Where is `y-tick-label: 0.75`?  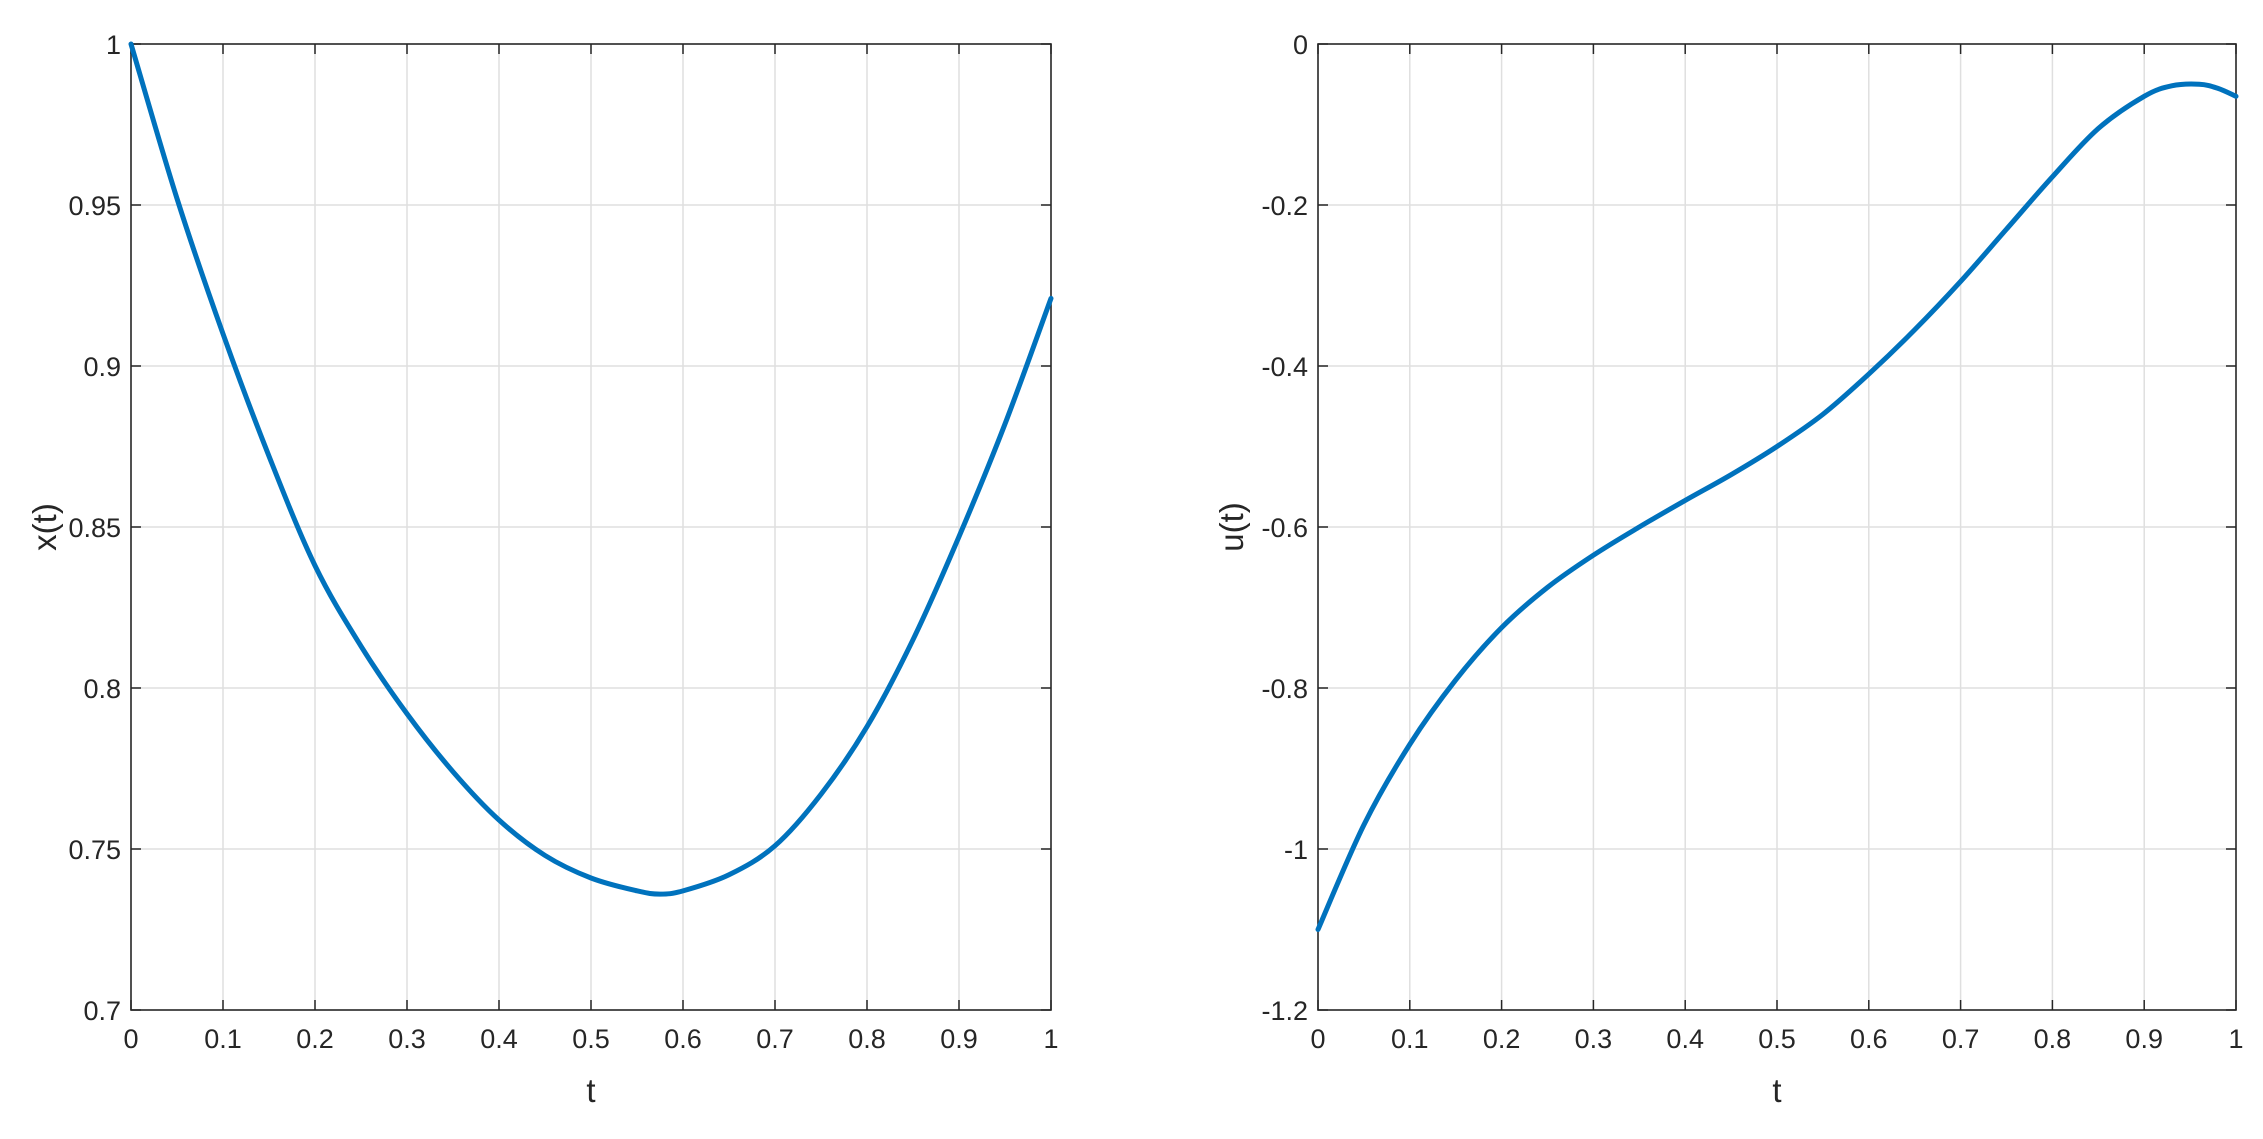 y-tick-label: 0.75 is located at coordinates (94, 850).